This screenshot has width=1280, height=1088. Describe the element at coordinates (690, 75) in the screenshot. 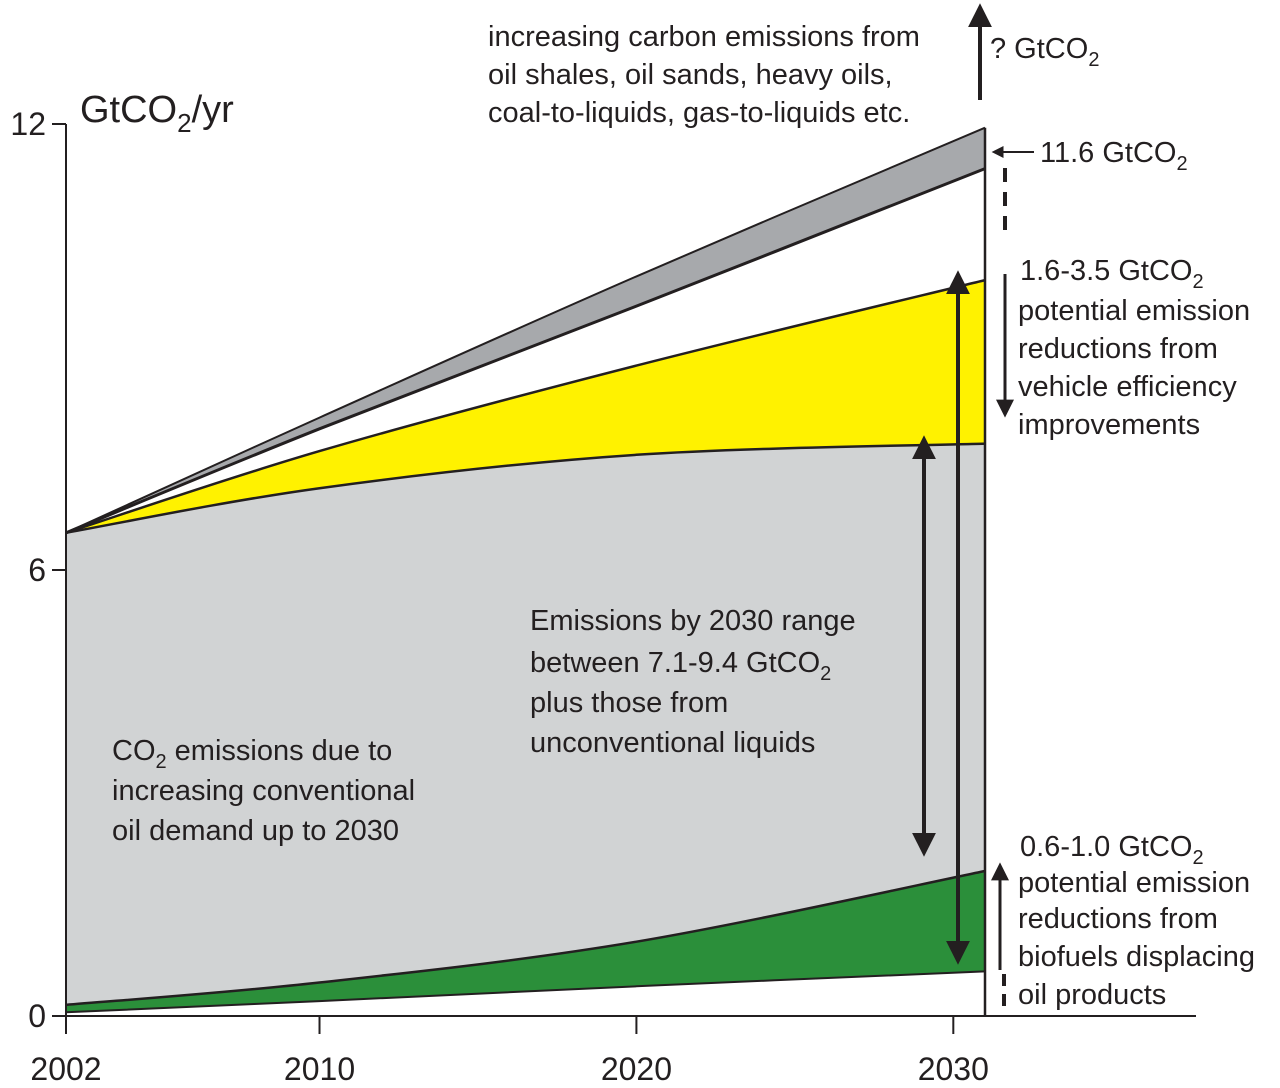

I see `unconventional-line-2: oil shales, oil sands, heavy oils,` at that location.